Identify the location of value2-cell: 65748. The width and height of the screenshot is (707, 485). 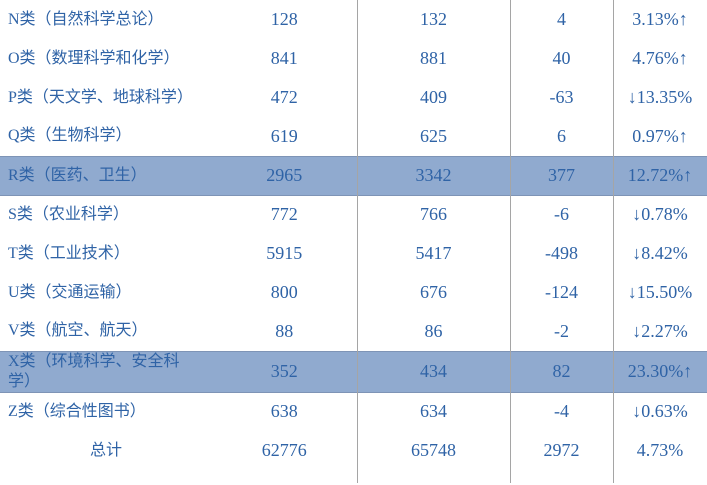
(434, 450).